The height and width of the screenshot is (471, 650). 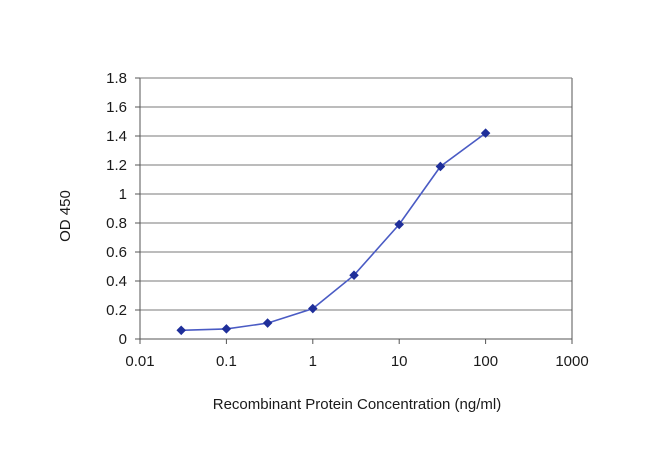 What do you see at coordinates (116, 107) in the screenshot?
I see `y-tick-label: 1.6` at bounding box center [116, 107].